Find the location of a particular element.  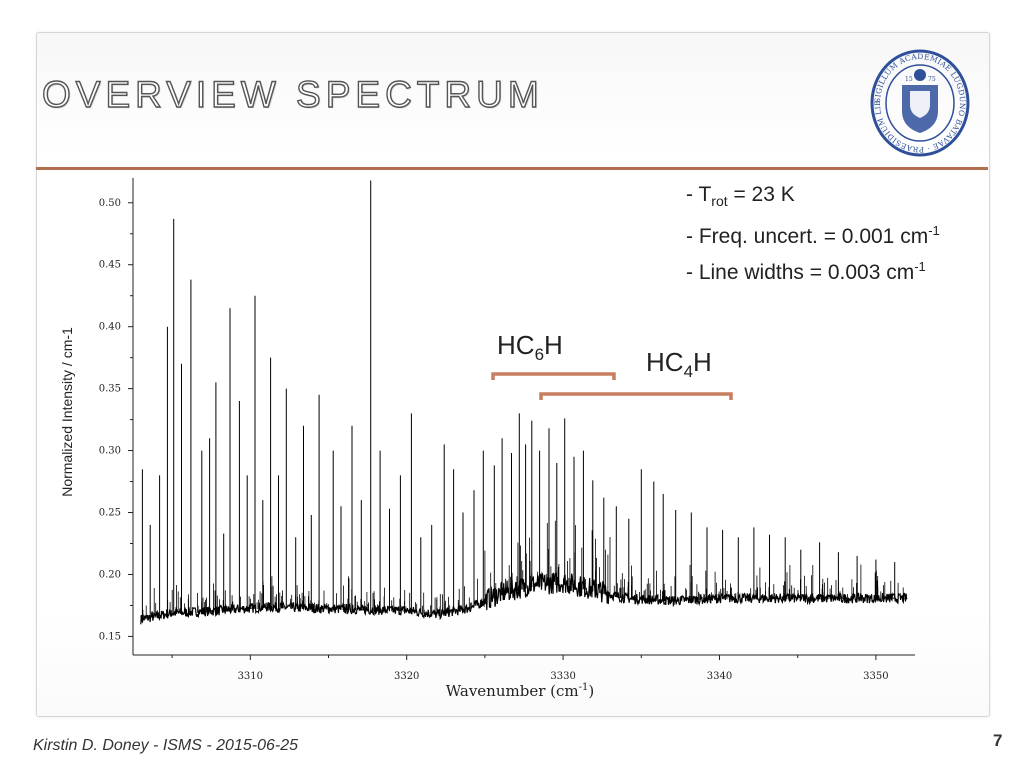

y-tick-label: 0.20 is located at coordinates (110, 574).